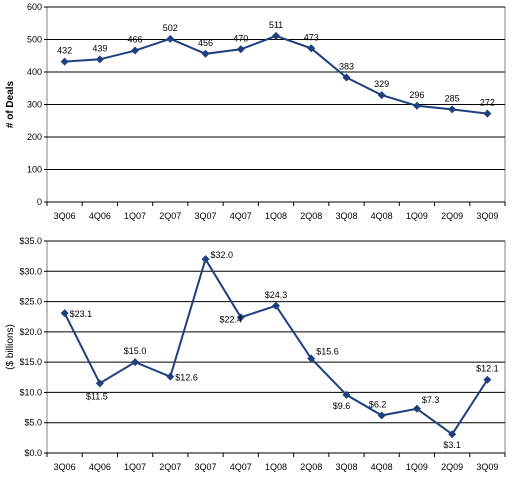 The image size is (515, 477). I want to click on data-label: $15.0, so click(135, 351).